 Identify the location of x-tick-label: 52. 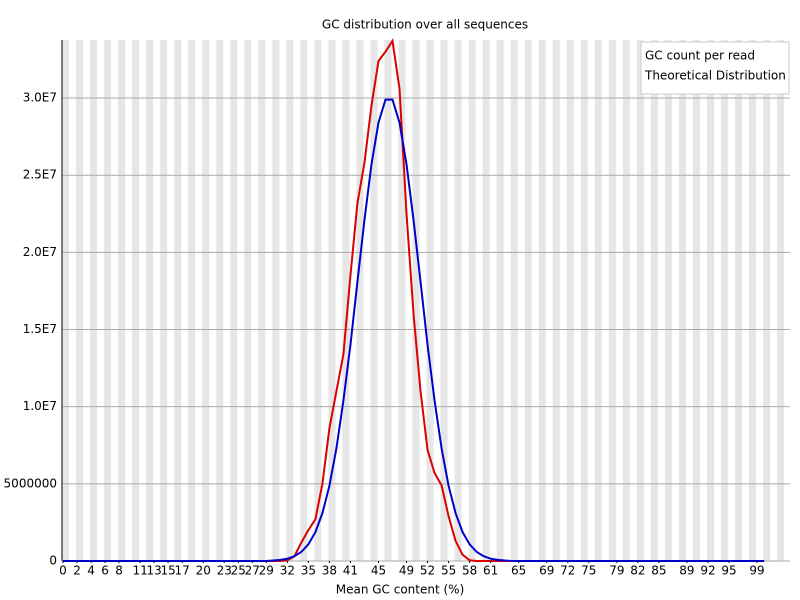
(427, 571).